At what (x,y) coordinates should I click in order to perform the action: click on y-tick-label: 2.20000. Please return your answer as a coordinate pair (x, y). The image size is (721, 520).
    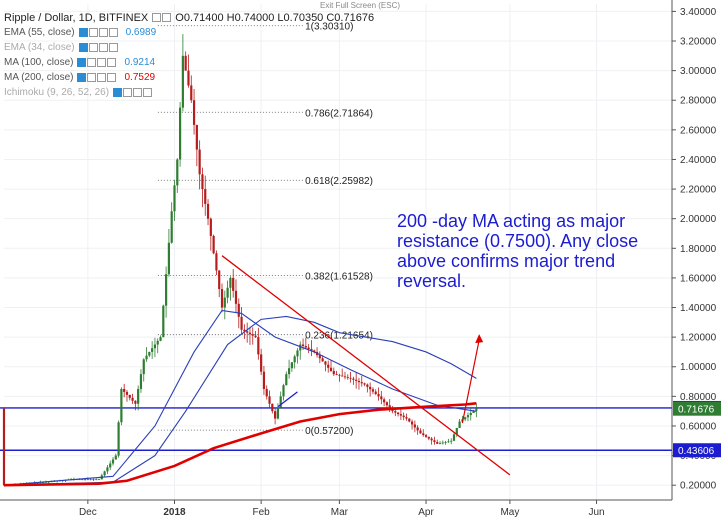
    Looking at the image, I should click on (698, 190).